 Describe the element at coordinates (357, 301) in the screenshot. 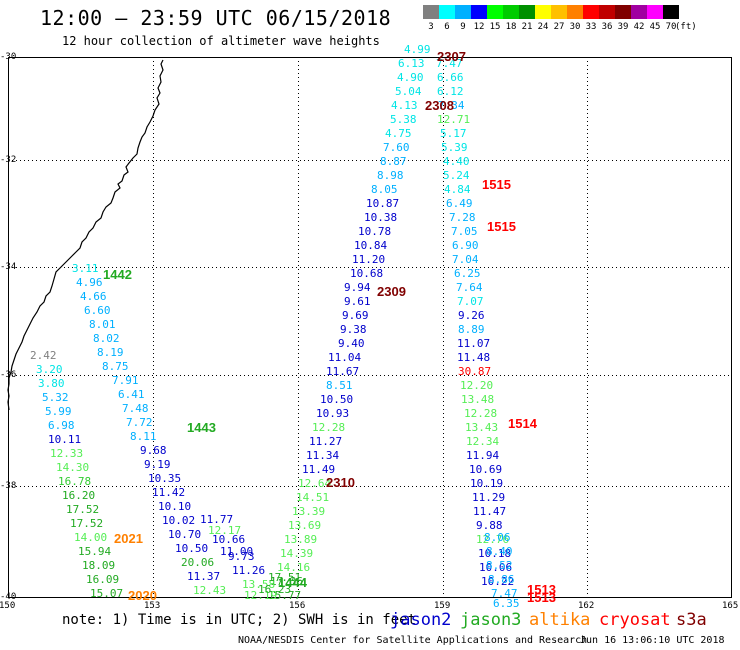

I see `wave-height-value: 9.61` at that location.